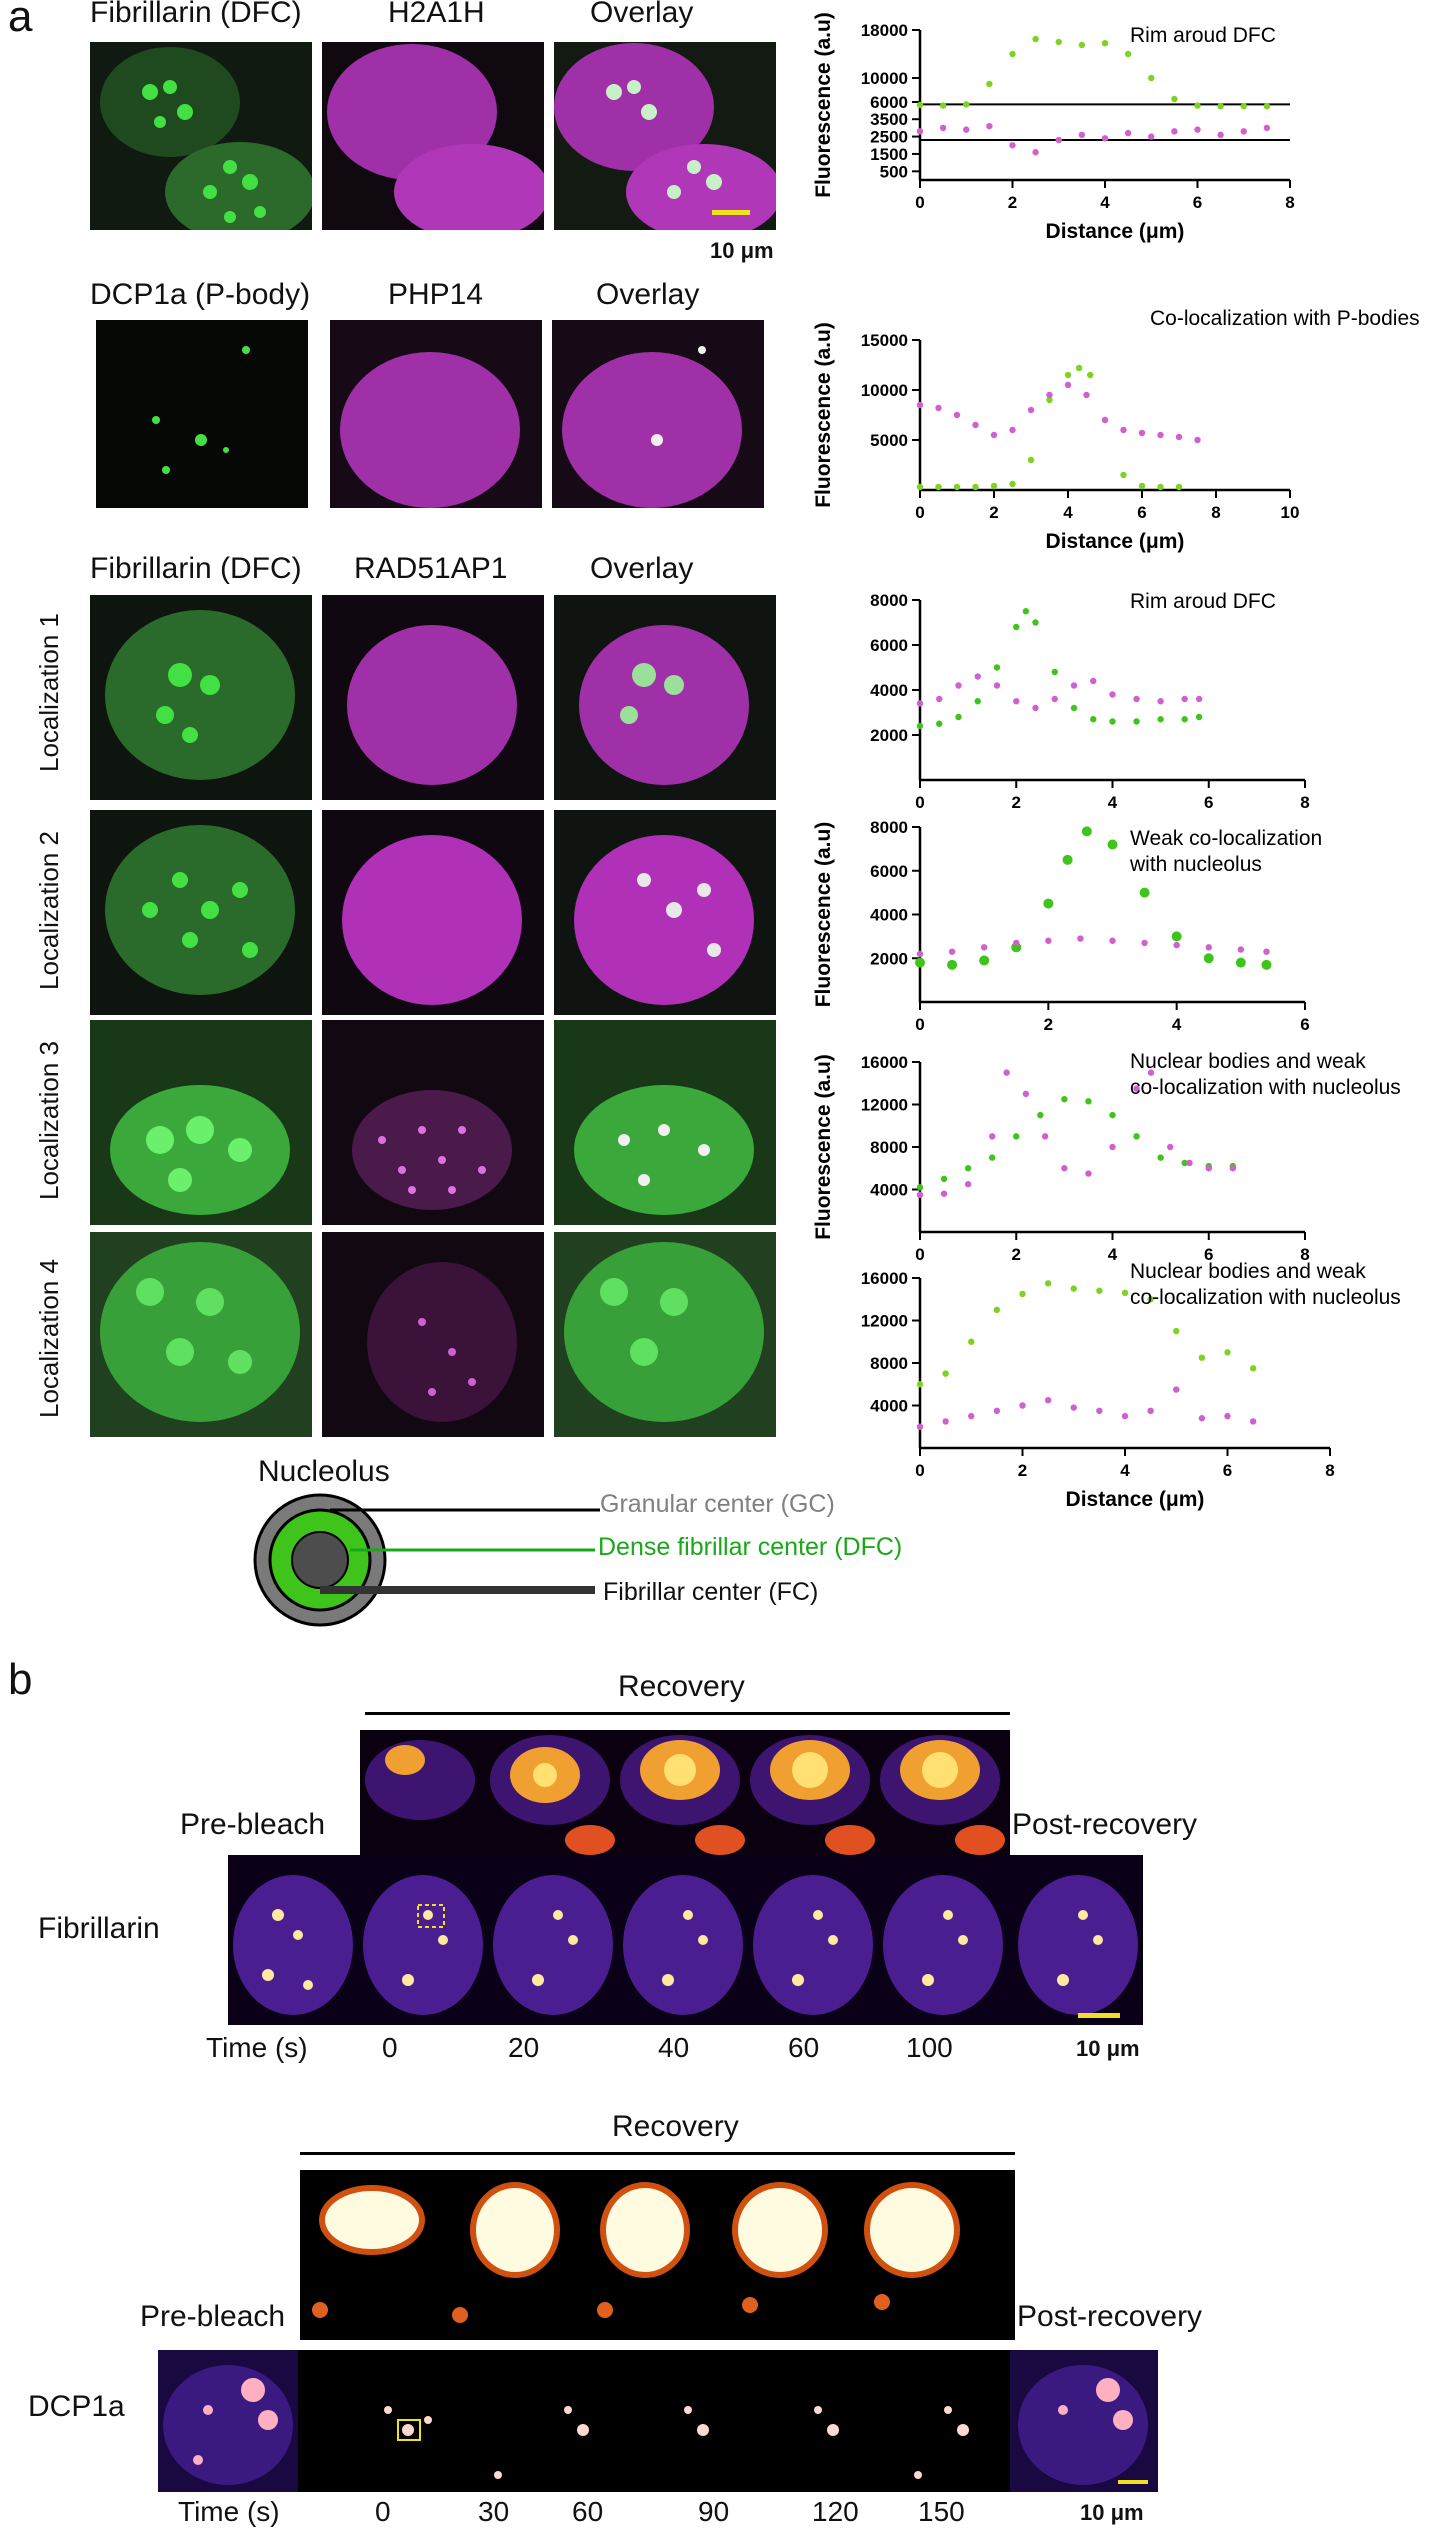 This screenshot has height=2534, width=1441. Describe the element at coordinates (657, 2255) in the screenshot. I see `b2-zoom-strip` at that location.